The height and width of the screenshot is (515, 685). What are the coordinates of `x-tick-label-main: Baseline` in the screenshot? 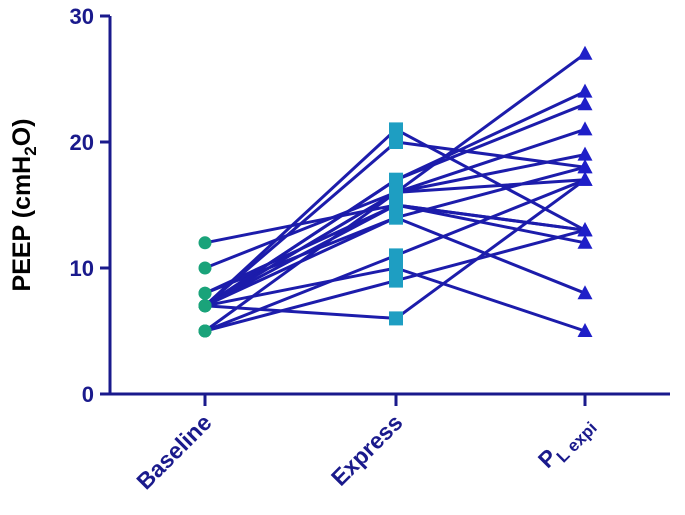 It's located at (173, 451).